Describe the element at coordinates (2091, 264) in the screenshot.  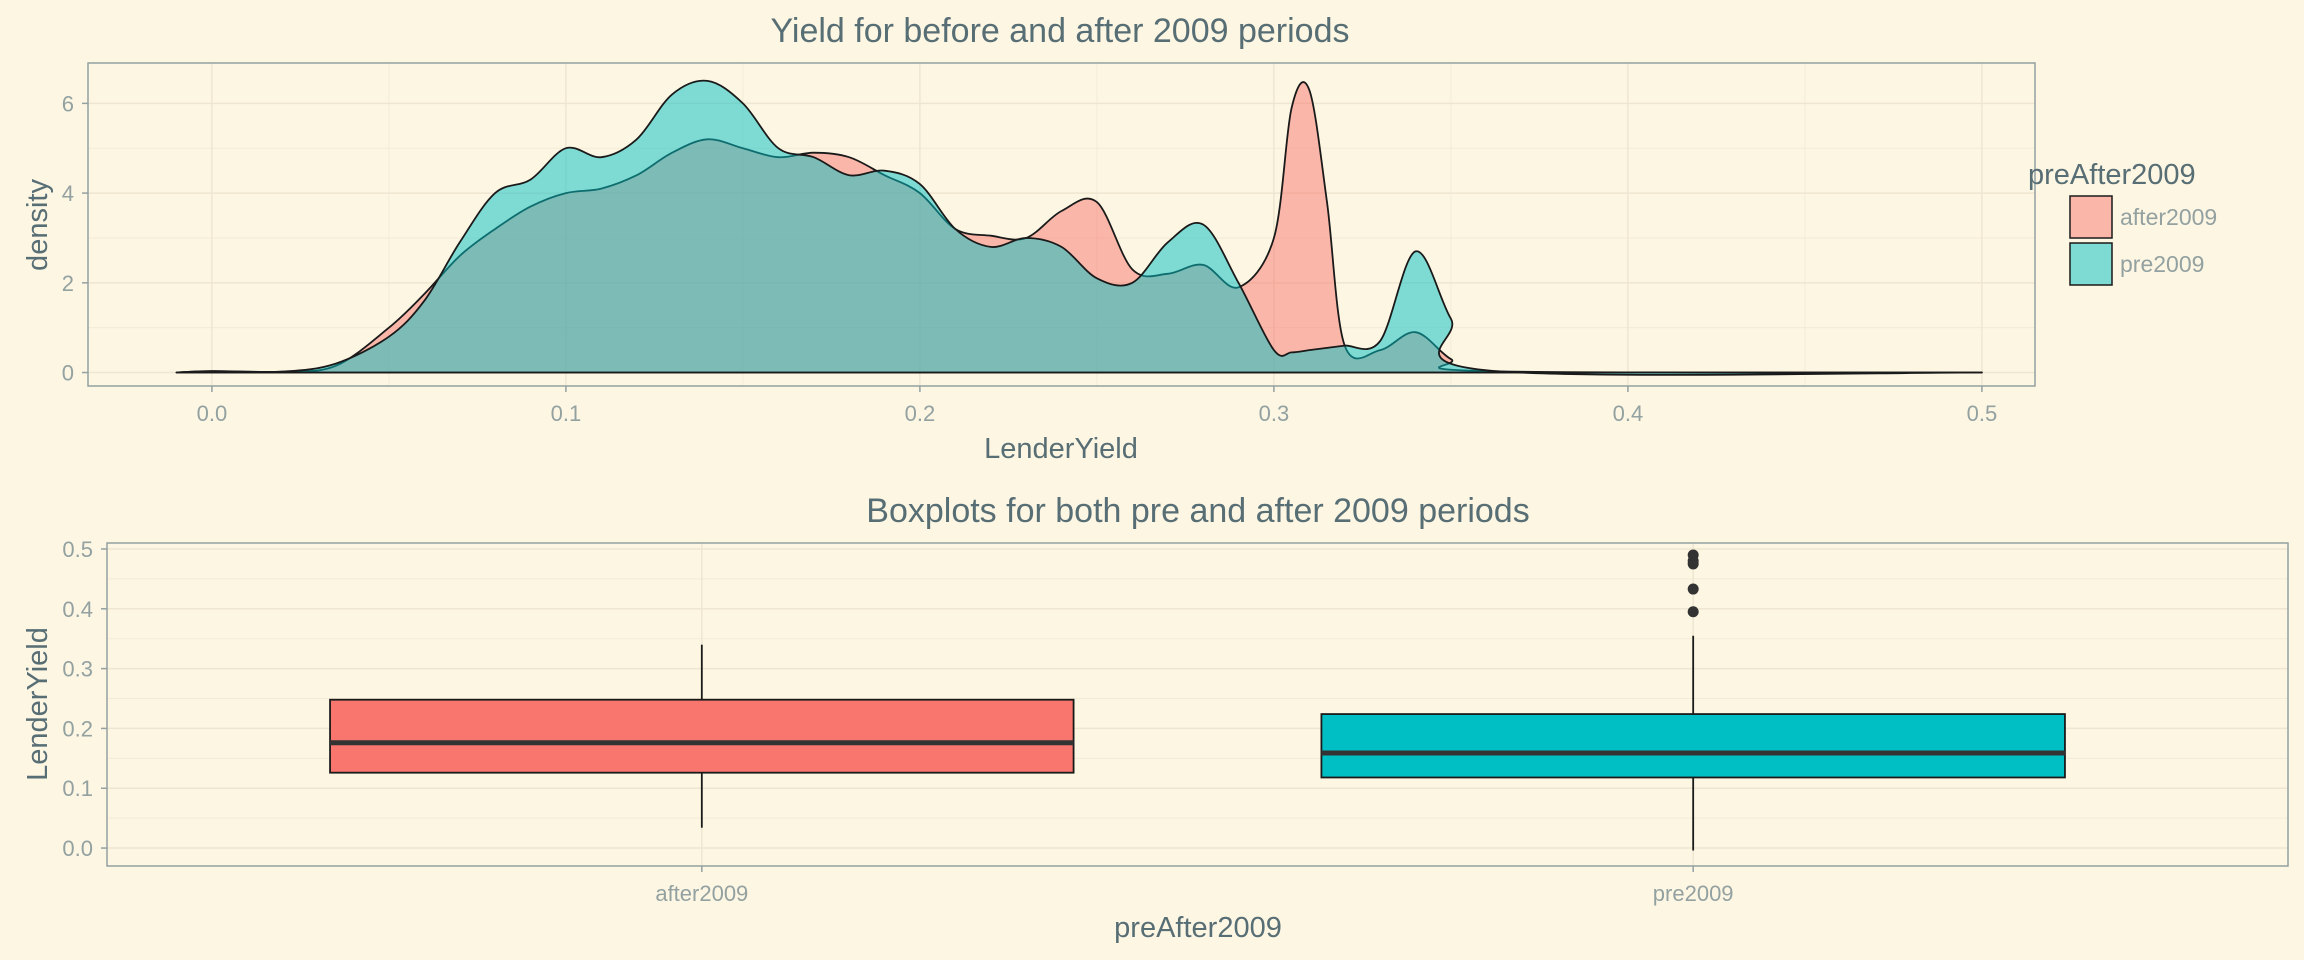
I see `legend-key-pre2009` at that location.